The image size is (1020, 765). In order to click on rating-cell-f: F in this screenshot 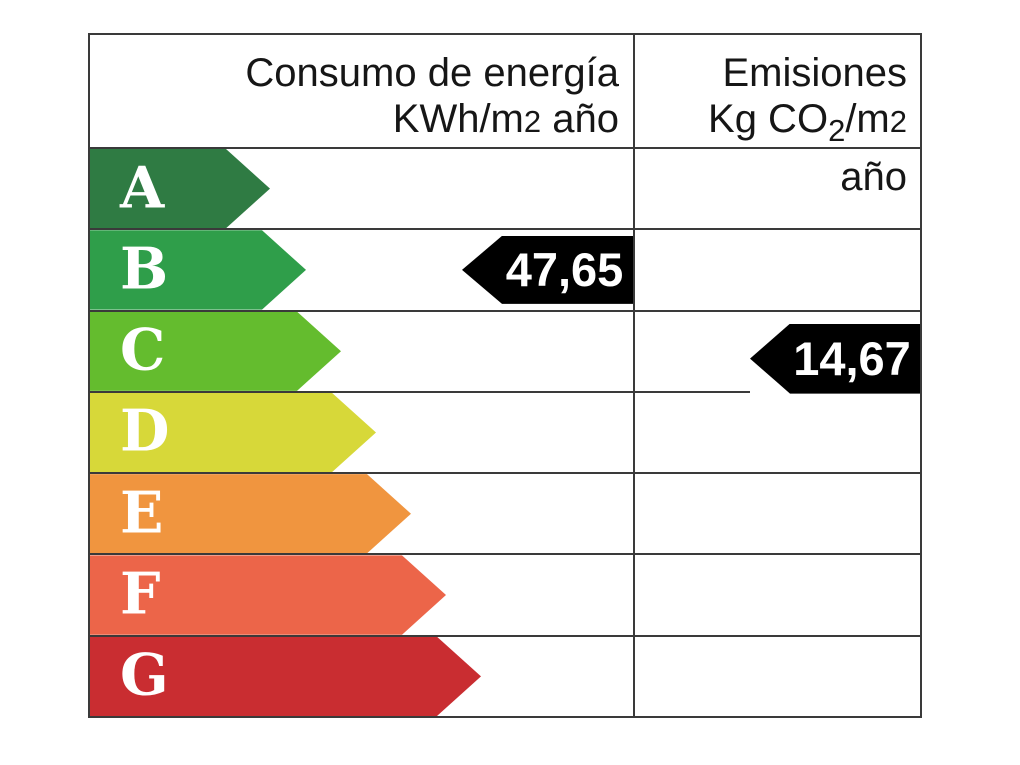, I will do `click(362, 595)`.